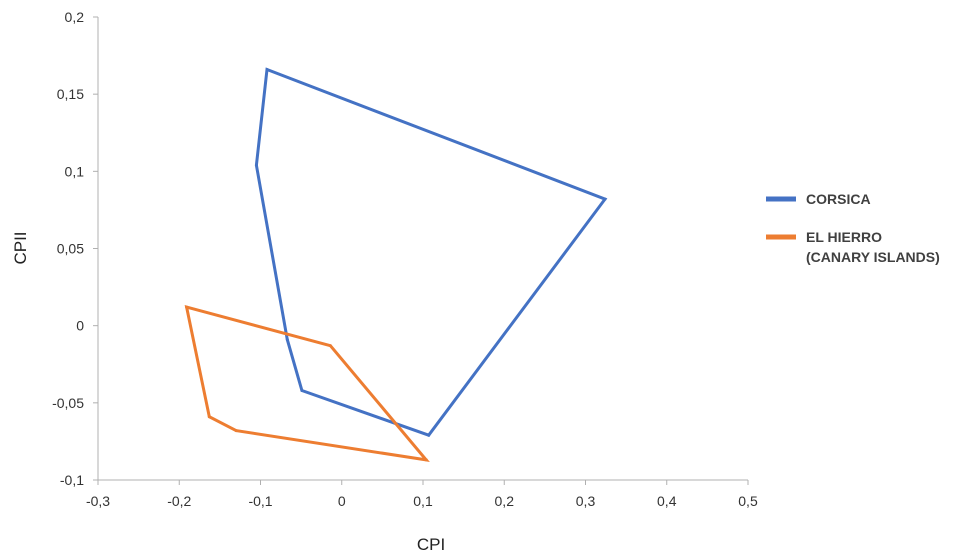  What do you see at coordinates (75, 171) in the screenshot?
I see `y-tick-label: 0,1` at bounding box center [75, 171].